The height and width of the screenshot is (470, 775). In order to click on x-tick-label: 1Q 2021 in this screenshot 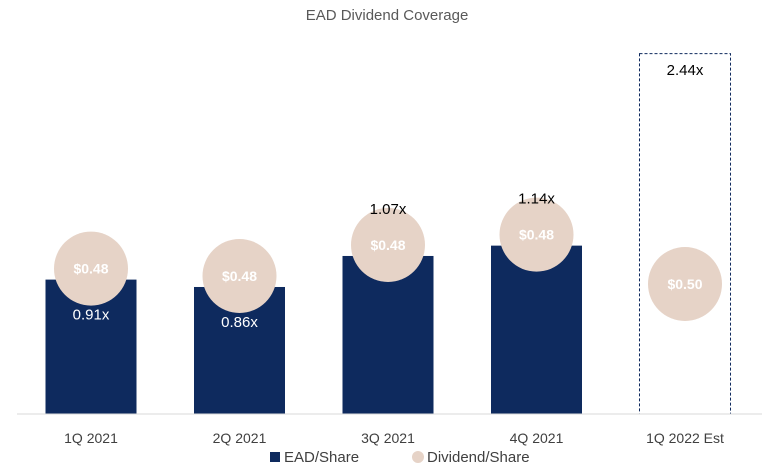, I will do `click(91, 438)`.